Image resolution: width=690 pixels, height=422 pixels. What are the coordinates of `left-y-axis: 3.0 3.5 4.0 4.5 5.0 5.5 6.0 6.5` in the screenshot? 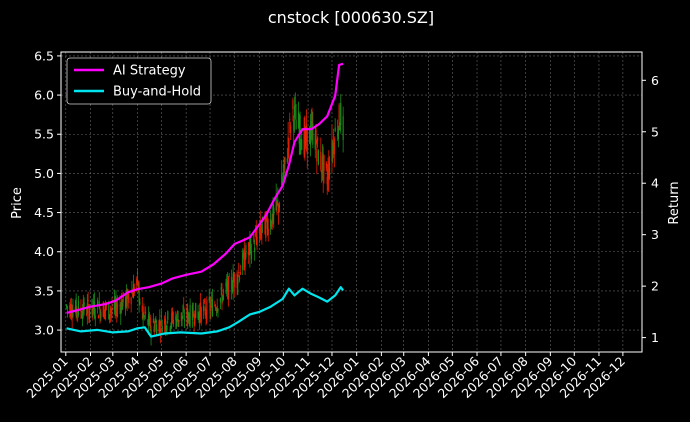 It's located at (47, 193).